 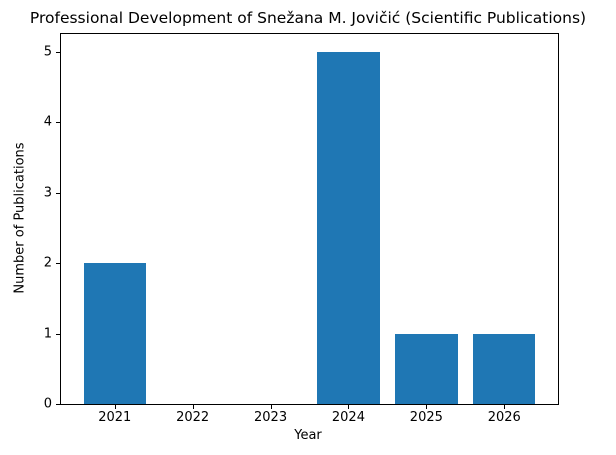 I want to click on bar-2021, so click(x=114, y=333).